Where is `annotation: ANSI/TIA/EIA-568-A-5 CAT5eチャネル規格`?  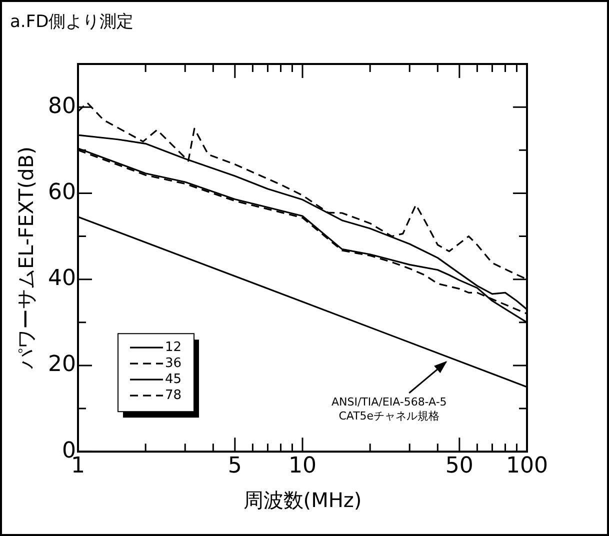
annotation: ANSI/TIA/EIA-568-A-5 CAT5eチャネル規格 is located at coordinates (389, 408).